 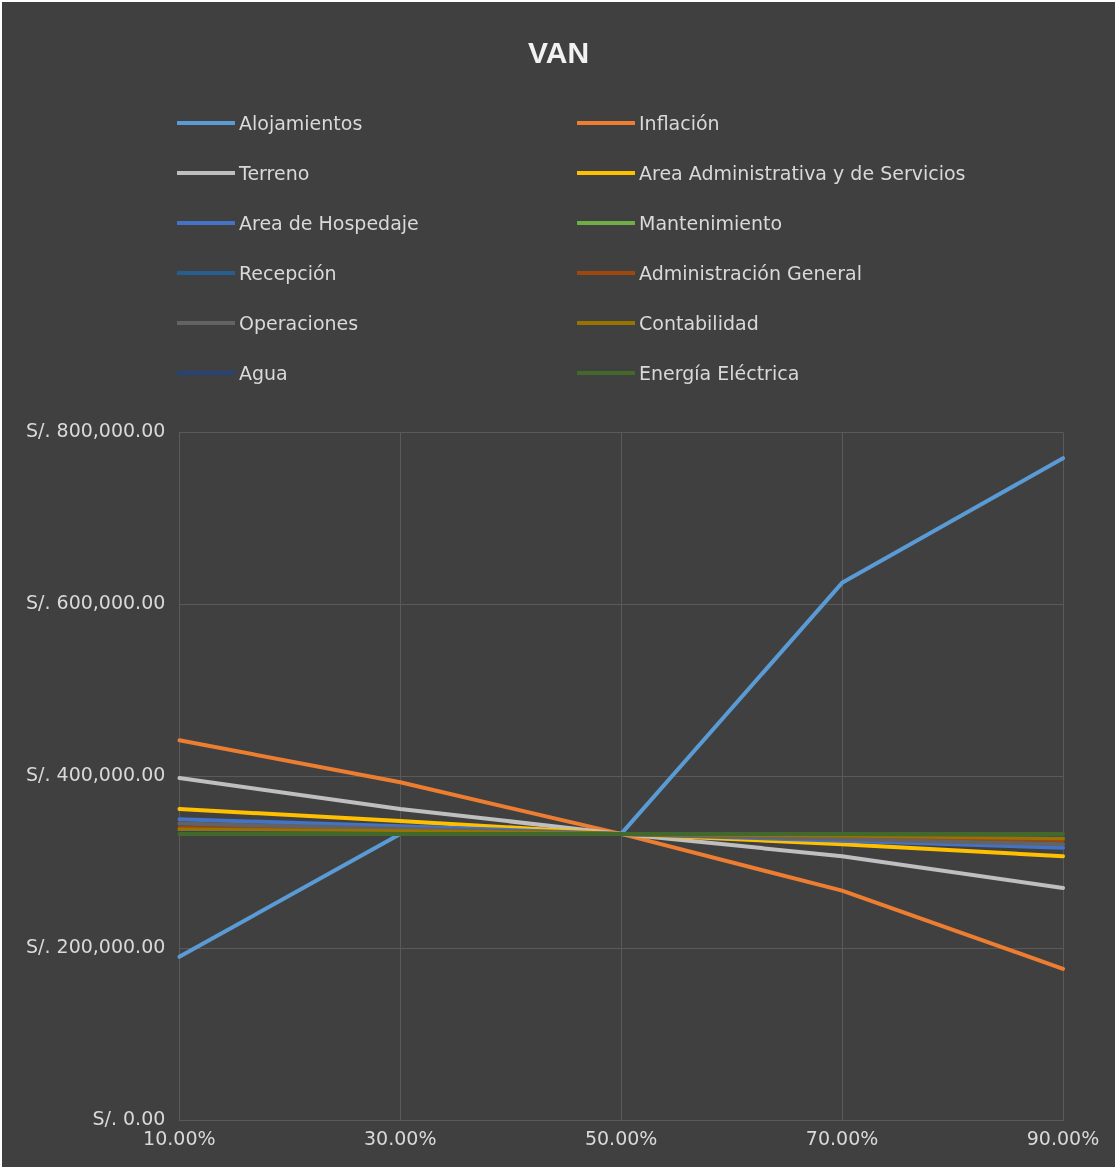 I want to click on y-tick-label: S/. 200,000.00, so click(x=96, y=946).